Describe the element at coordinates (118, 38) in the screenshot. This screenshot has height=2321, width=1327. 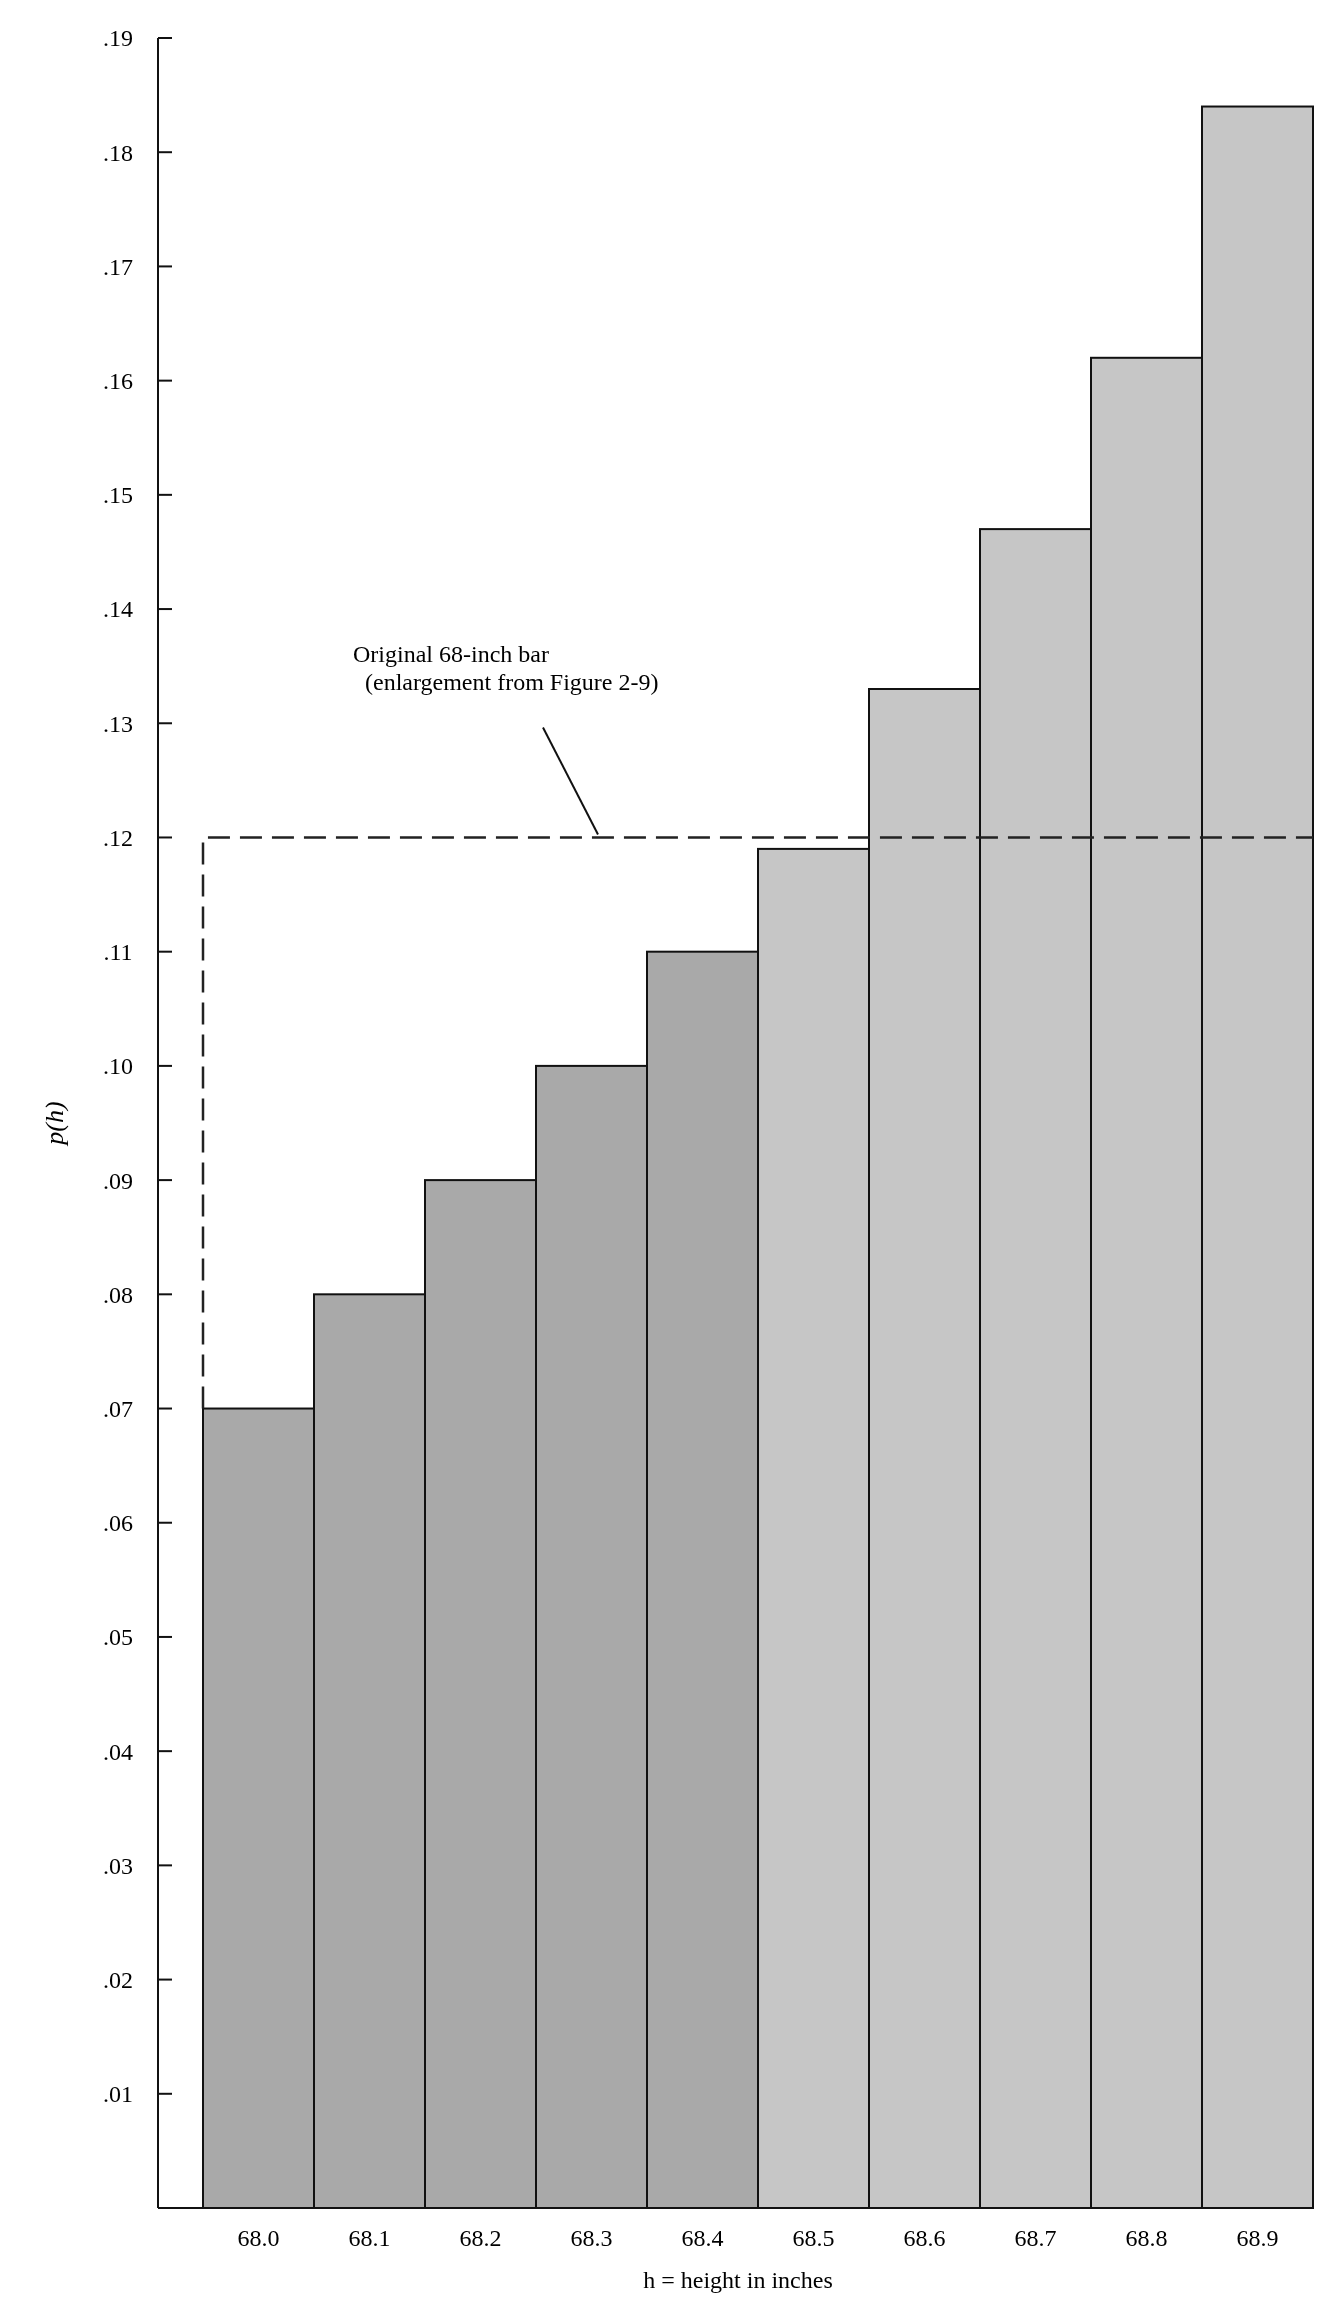
I see `y-tick-label: .19` at that location.